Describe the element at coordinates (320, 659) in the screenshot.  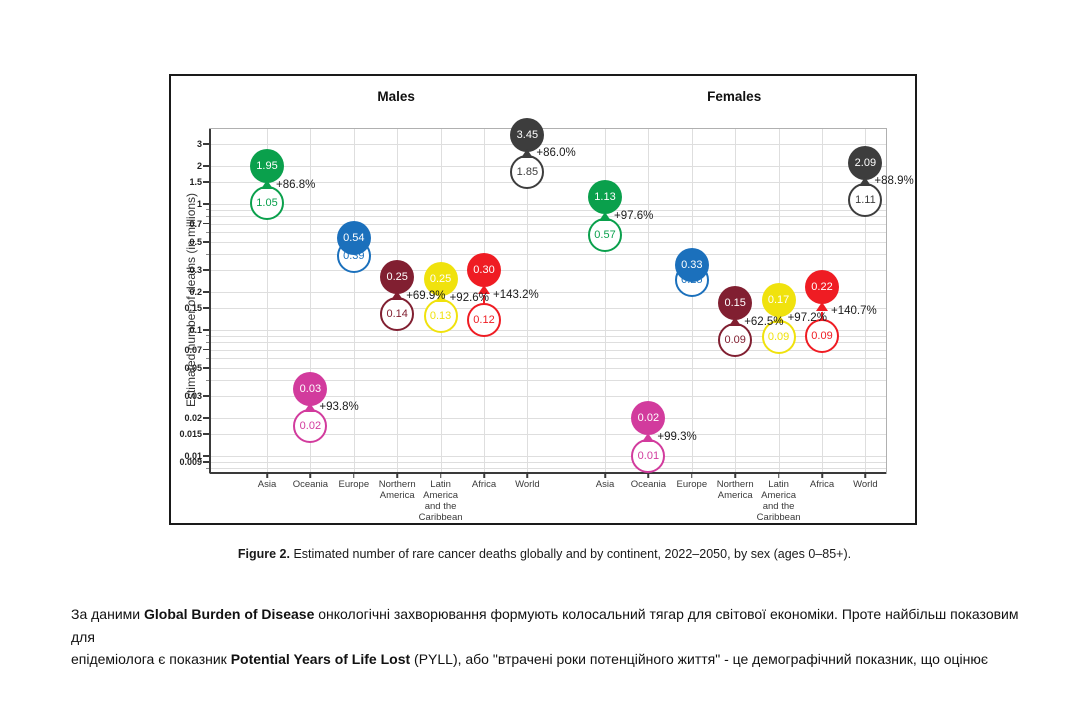
I see `bold-term: Potential Years of Life Lost` at that location.